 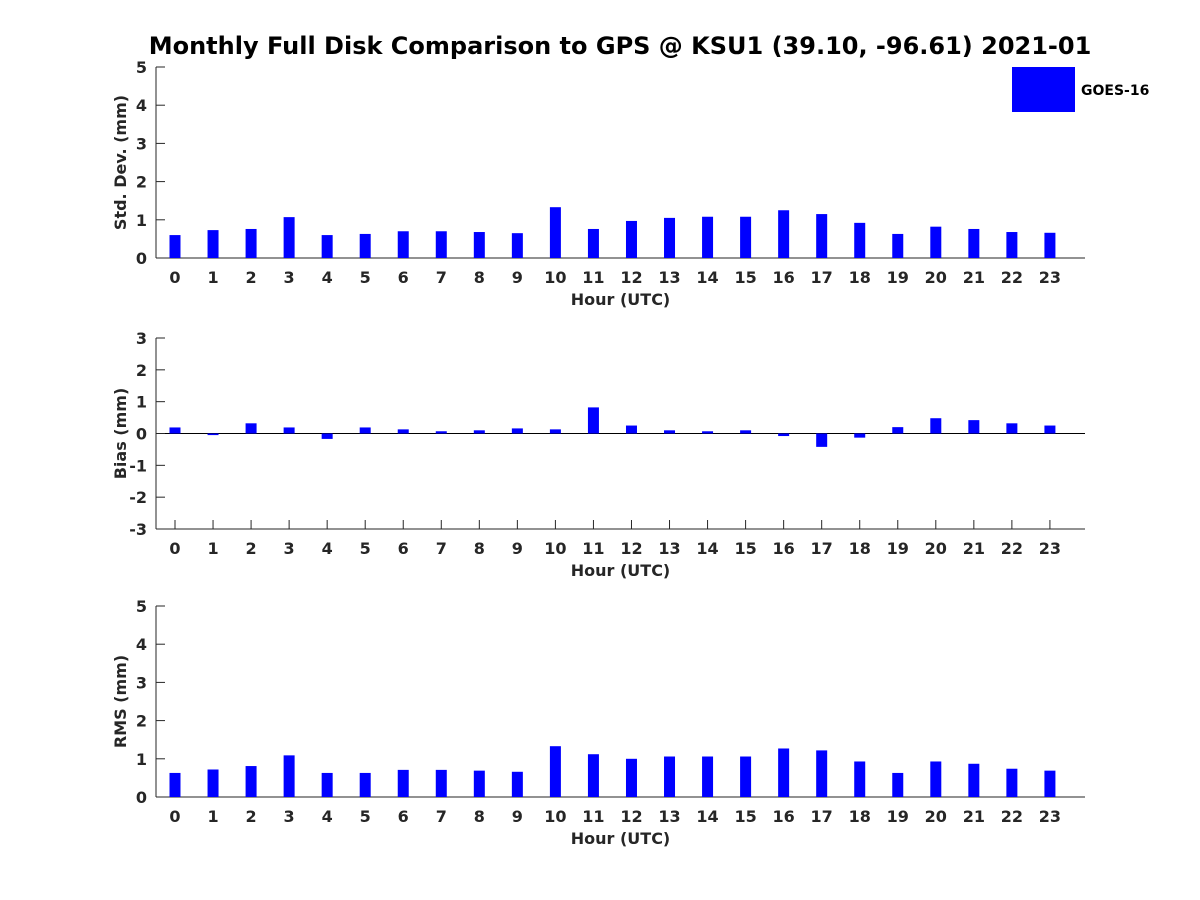 What do you see at coordinates (138, 465) in the screenshot?
I see `y-tick-label: -1` at bounding box center [138, 465].